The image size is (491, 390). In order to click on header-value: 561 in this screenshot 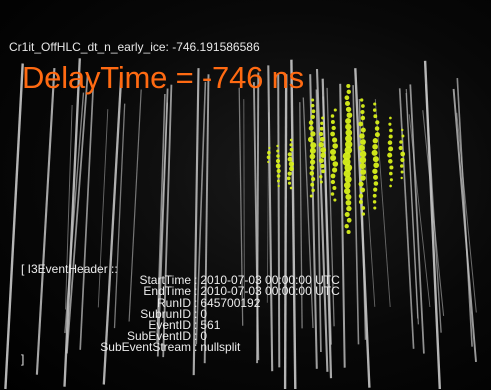, I will do `click(210, 325)`.